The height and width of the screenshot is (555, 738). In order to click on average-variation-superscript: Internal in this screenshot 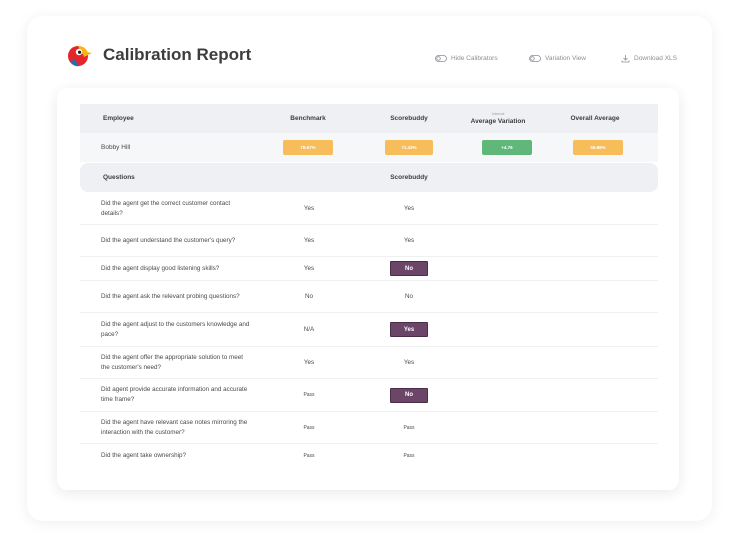, I will do `click(498, 114)`.